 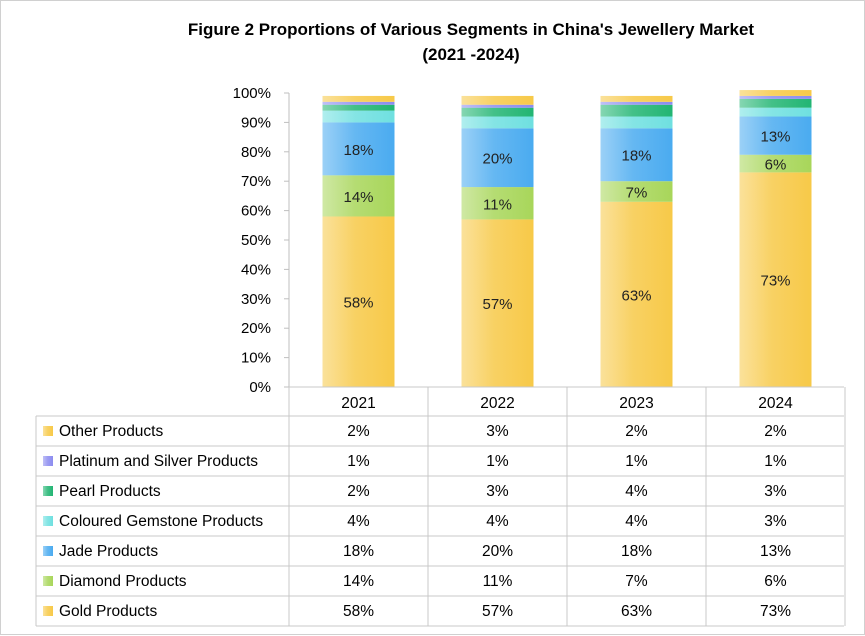 I want to click on y-tick-label: 50%, so click(x=256, y=240).